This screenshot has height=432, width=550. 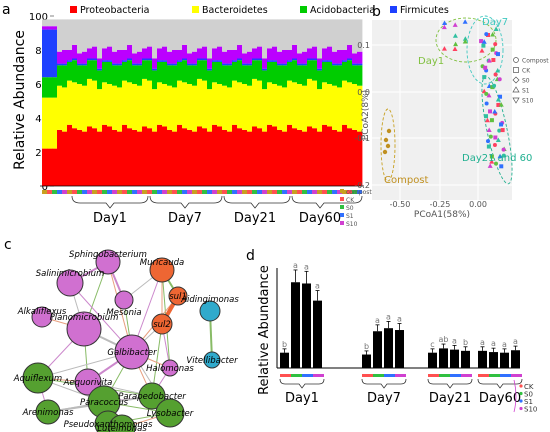 I want to click on legend-label: S0, so click(x=528, y=395).